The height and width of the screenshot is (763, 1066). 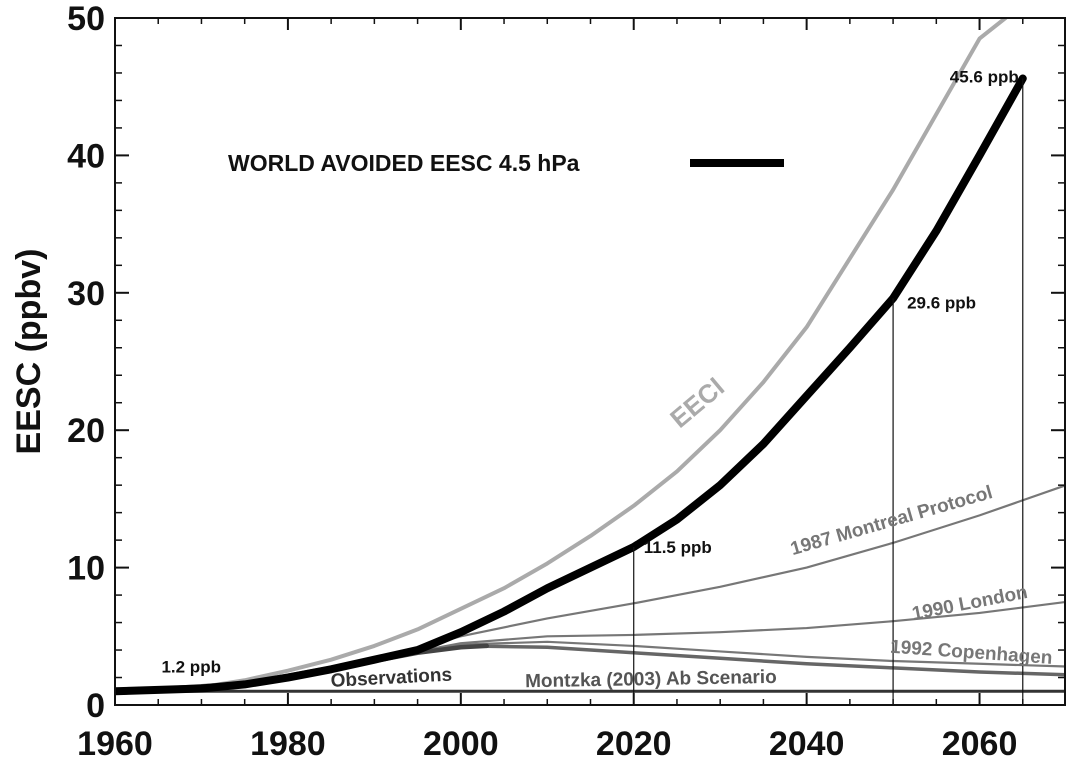 I want to click on x-tick-label: 2040, so click(x=807, y=744).